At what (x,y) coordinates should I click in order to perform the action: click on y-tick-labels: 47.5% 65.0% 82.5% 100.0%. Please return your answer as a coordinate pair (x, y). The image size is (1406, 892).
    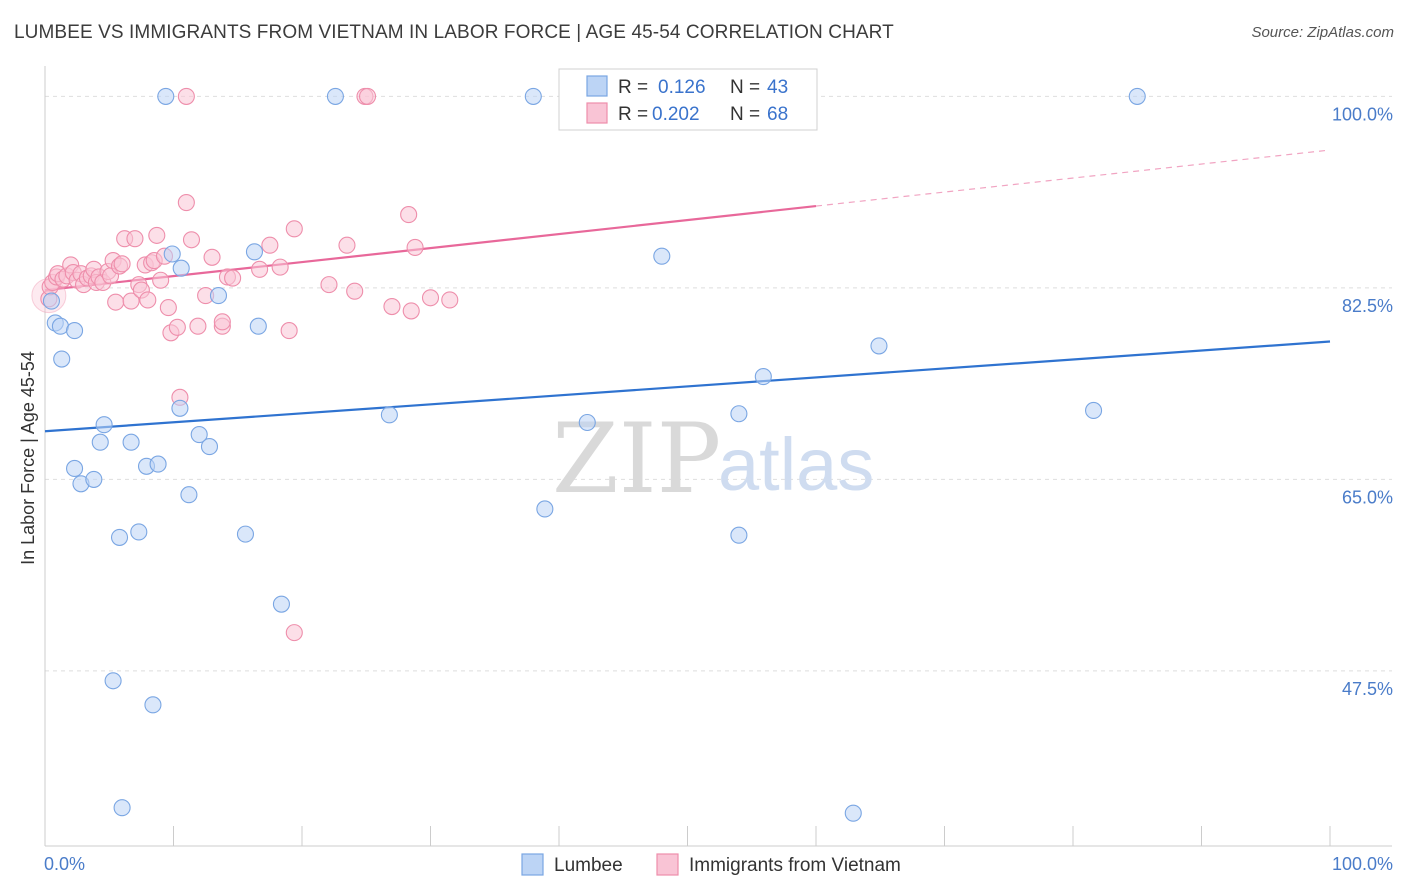
    Looking at the image, I should click on (1362, 401).